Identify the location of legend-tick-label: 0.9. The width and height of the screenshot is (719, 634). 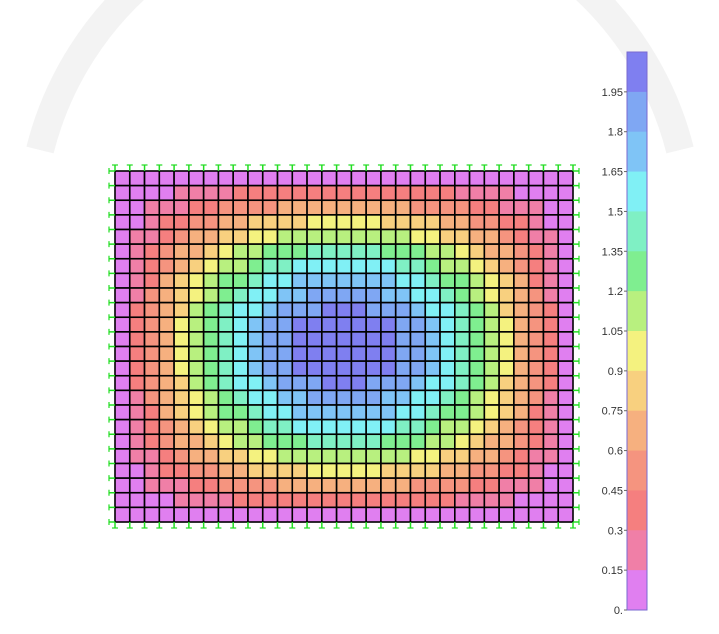
(615, 372).